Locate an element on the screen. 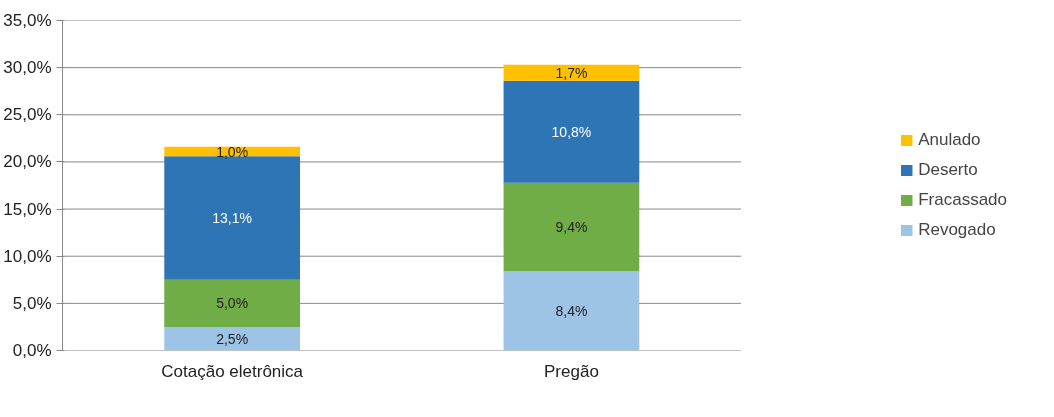  y-tick-label: 35,0% is located at coordinates (27, 20).